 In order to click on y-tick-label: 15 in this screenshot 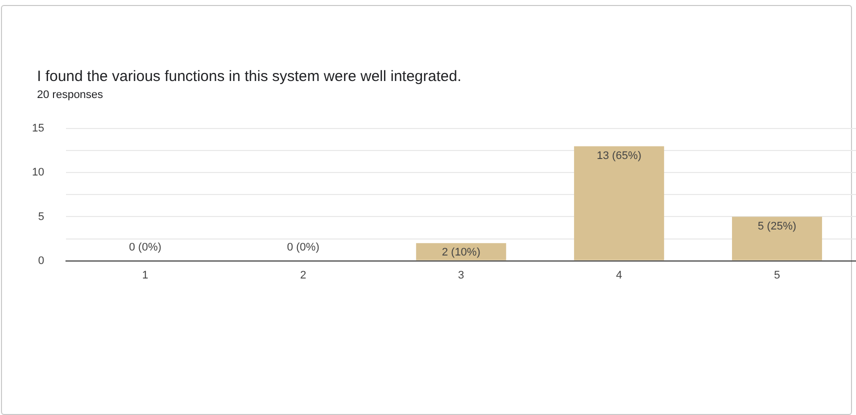, I will do `click(38, 128)`.